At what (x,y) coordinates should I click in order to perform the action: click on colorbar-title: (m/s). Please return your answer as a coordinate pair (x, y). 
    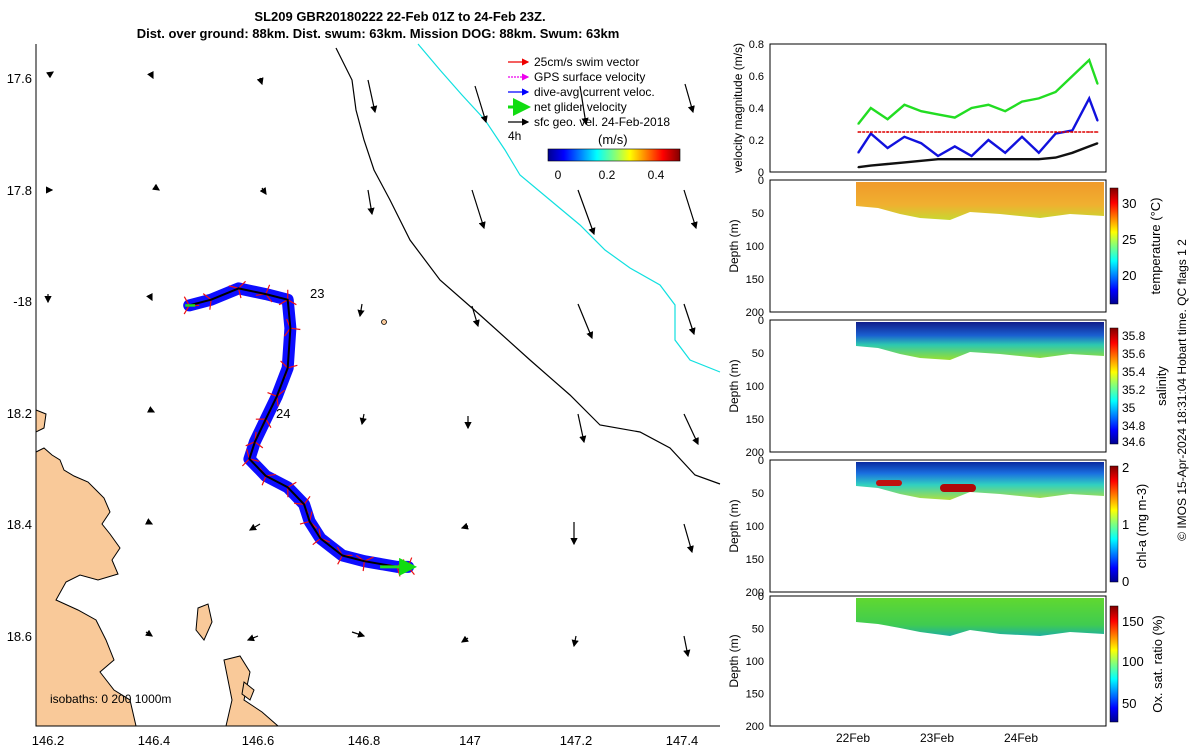
    Looking at the image, I should click on (613, 139).